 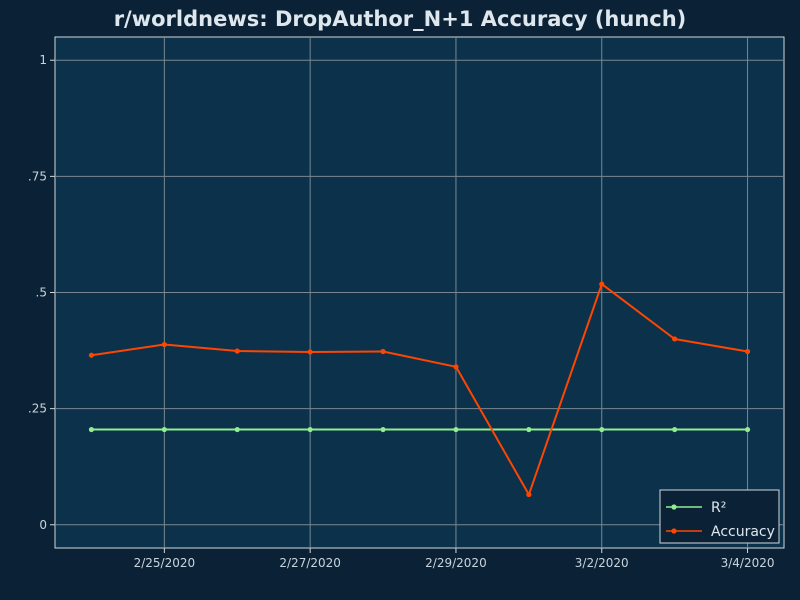 I want to click on y-tick-label: 1, so click(x=43, y=60).